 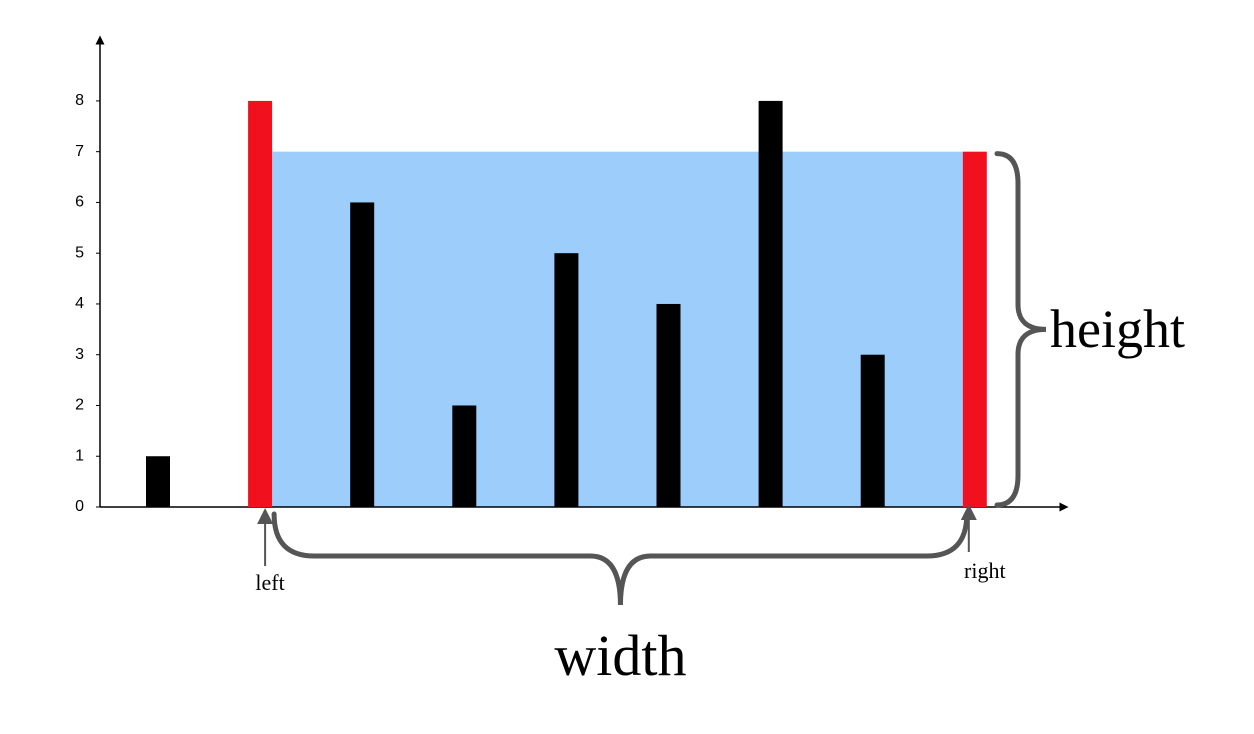 What do you see at coordinates (1020, 329) in the screenshot?
I see `height-brace` at bounding box center [1020, 329].